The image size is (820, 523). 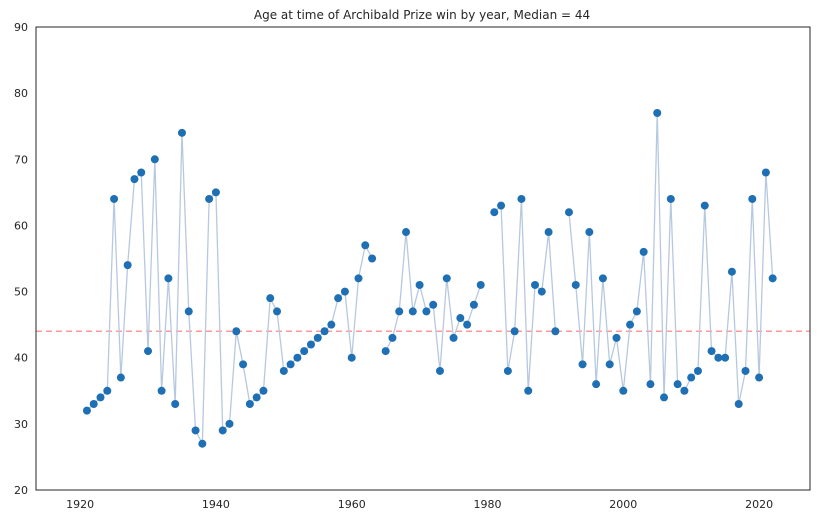 I want to click on y-tick-label: 80, so click(x=21, y=93).